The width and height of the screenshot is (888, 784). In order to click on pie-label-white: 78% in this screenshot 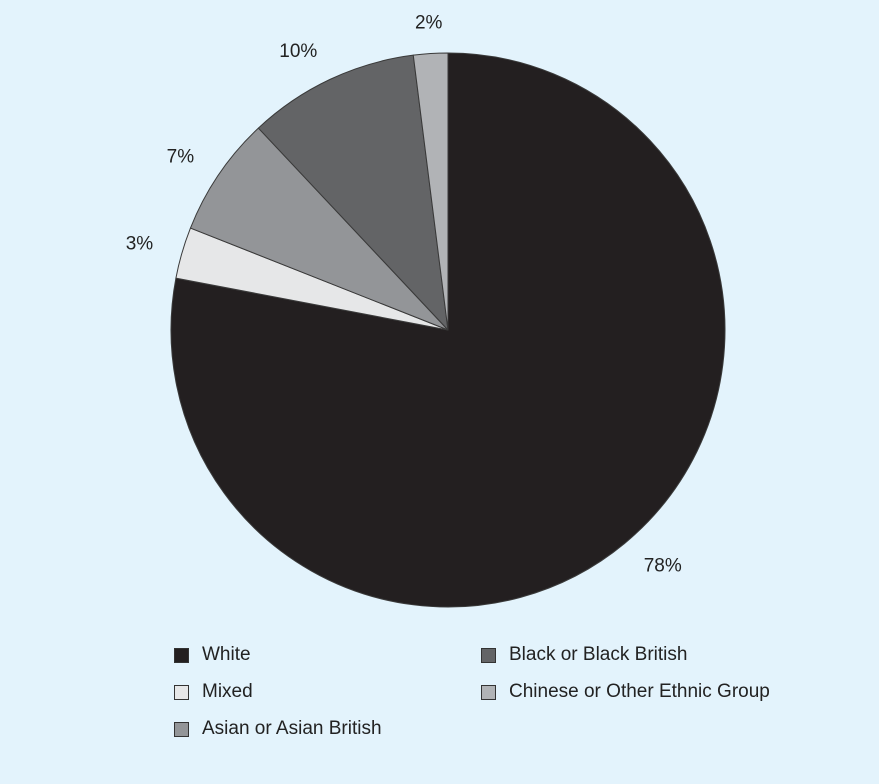, I will do `click(663, 566)`.